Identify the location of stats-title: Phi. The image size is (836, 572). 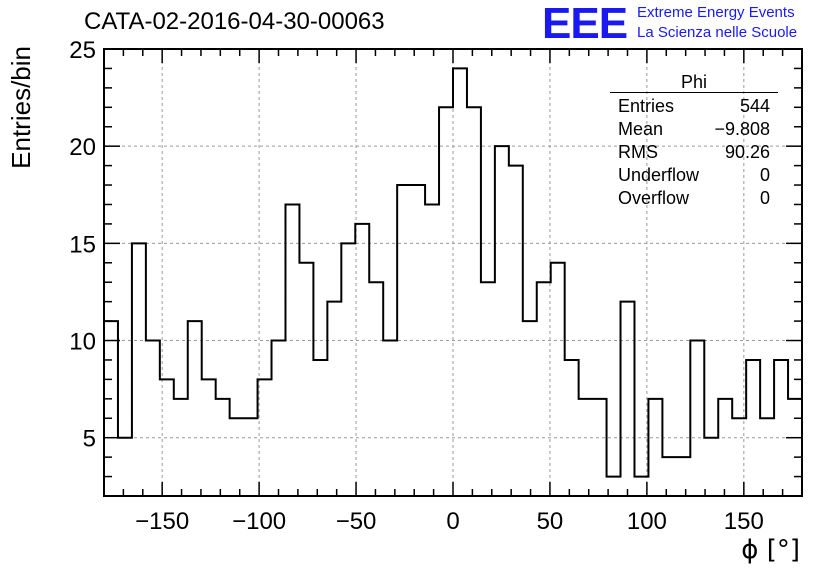
(694, 82).